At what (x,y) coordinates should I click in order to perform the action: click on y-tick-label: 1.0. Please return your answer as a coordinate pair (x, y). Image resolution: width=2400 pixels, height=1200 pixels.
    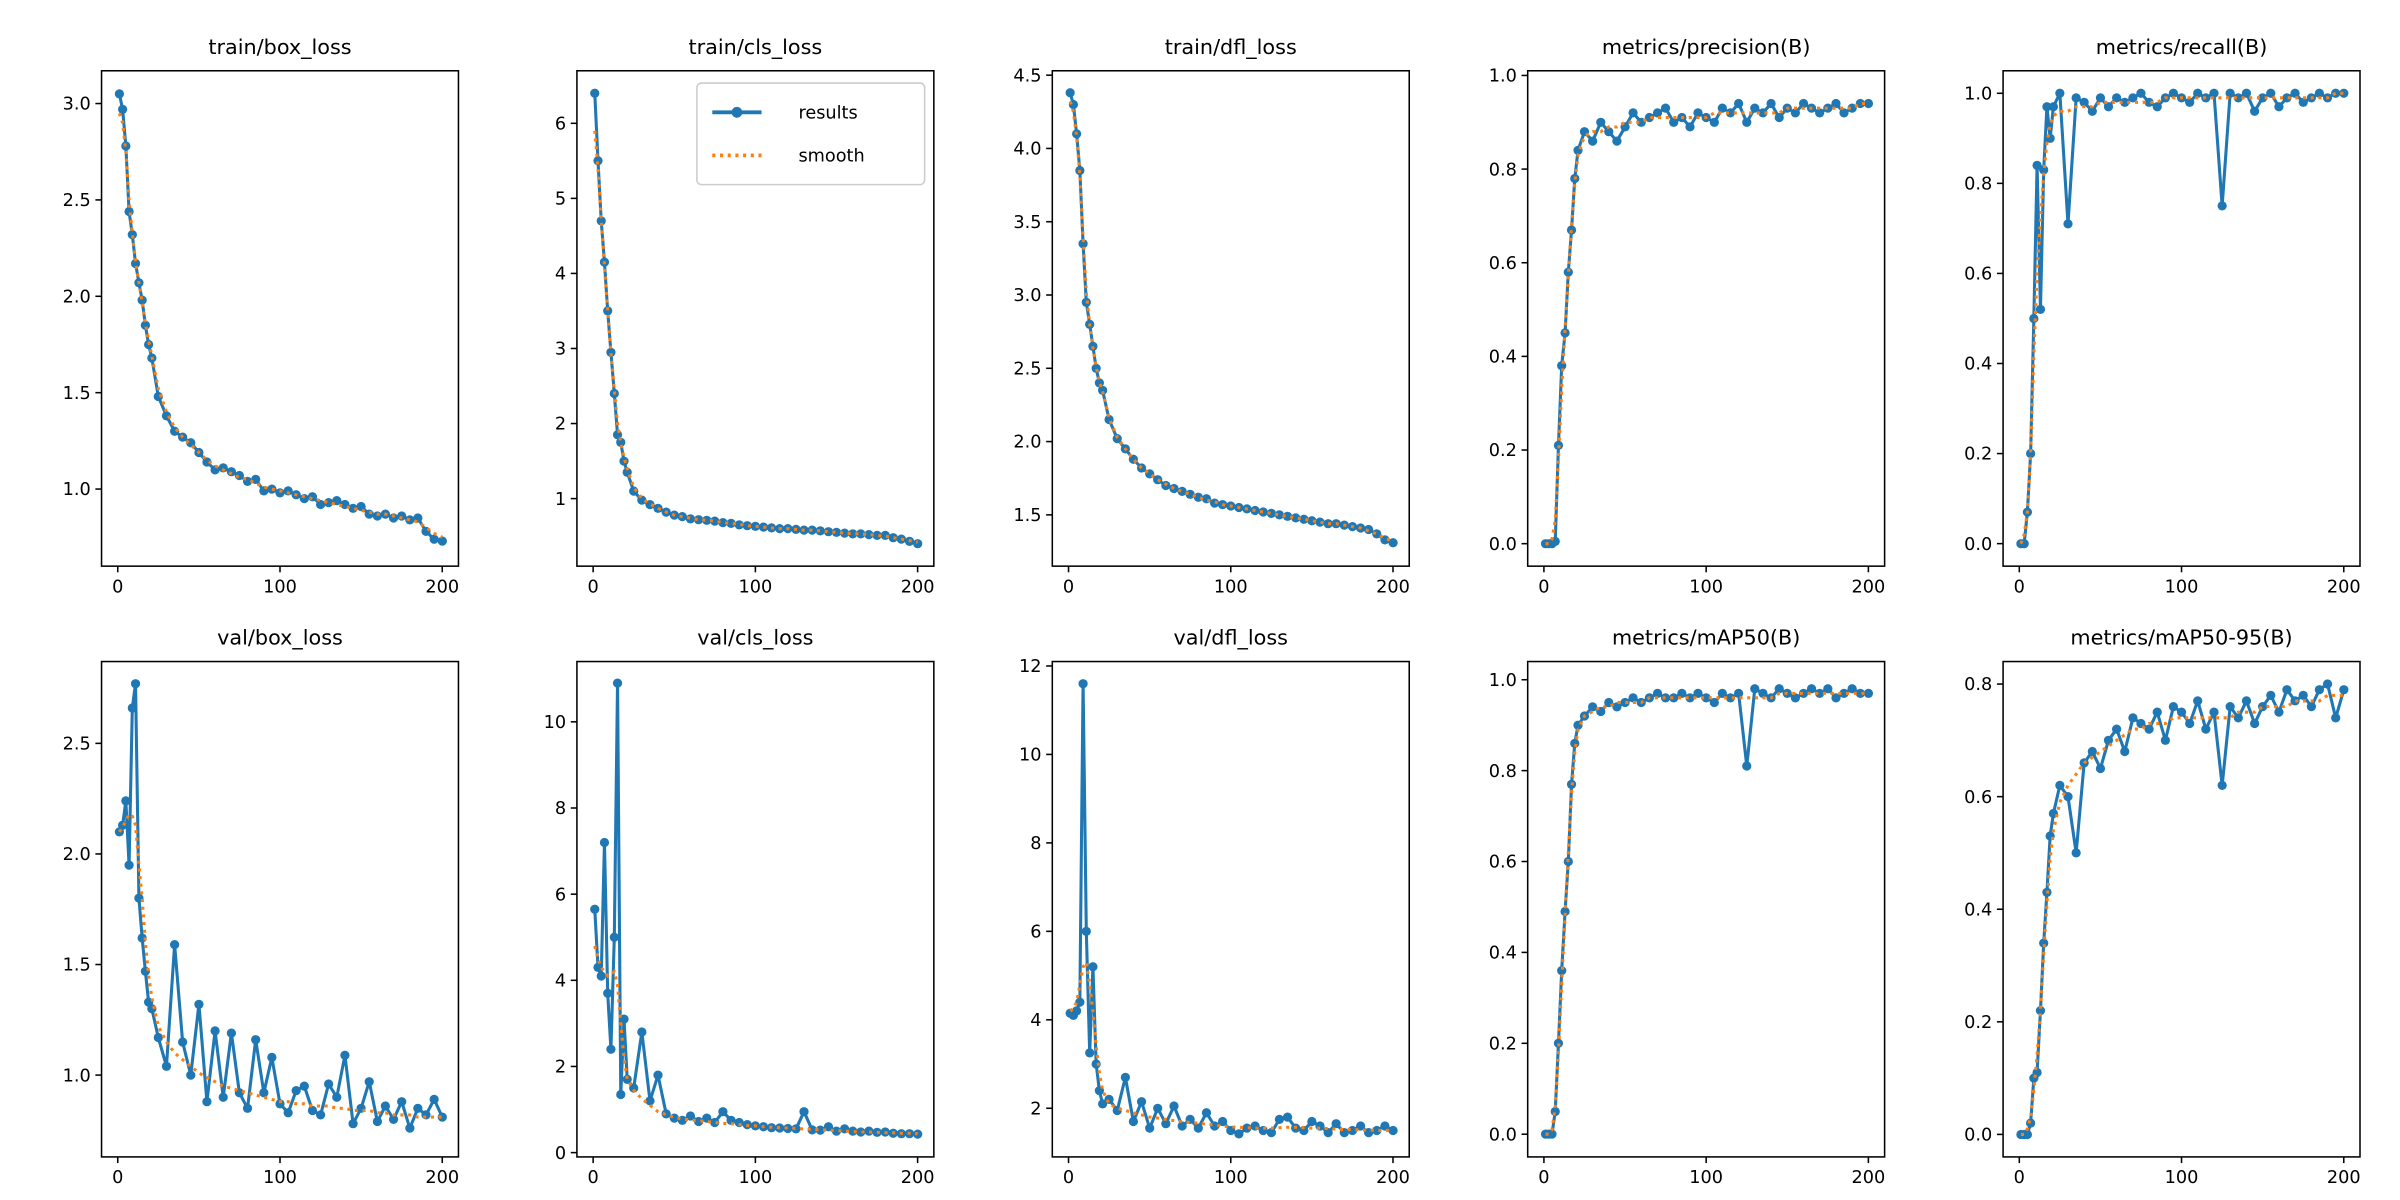
    Looking at the image, I should click on (77, 490).